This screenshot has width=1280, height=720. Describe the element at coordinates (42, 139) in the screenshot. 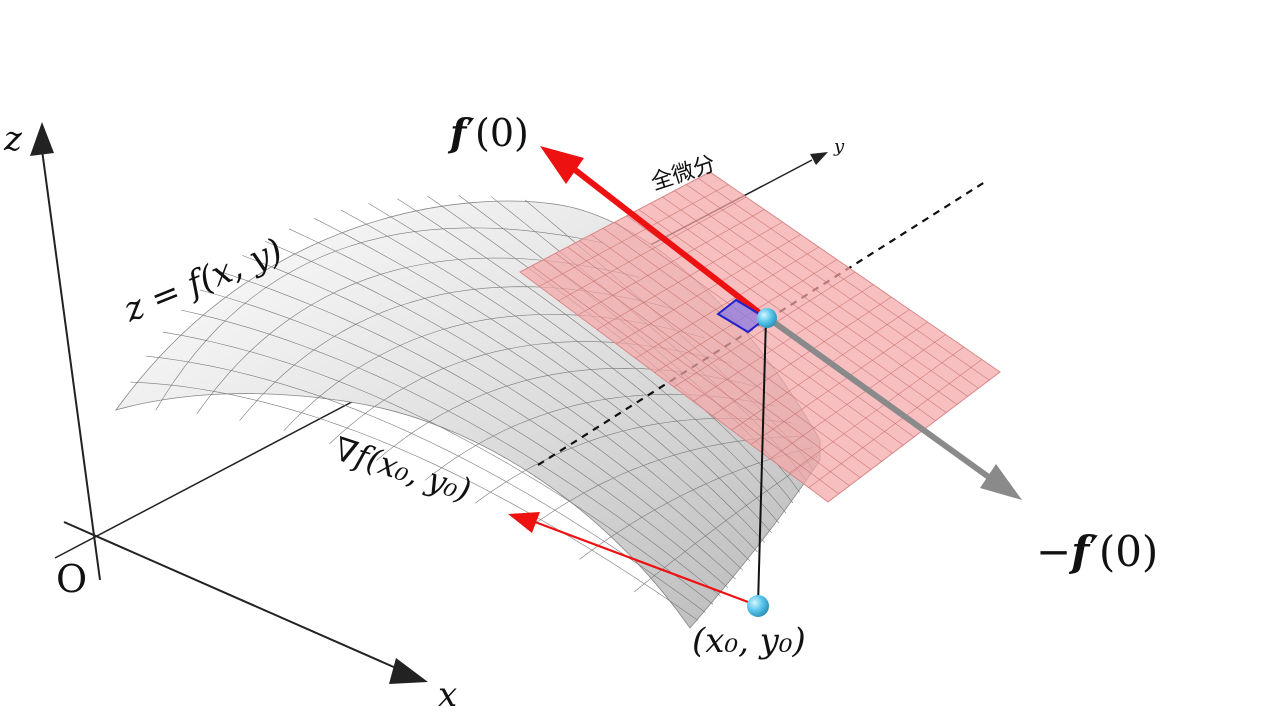

I see `z-axis-arrowhead` at that location.